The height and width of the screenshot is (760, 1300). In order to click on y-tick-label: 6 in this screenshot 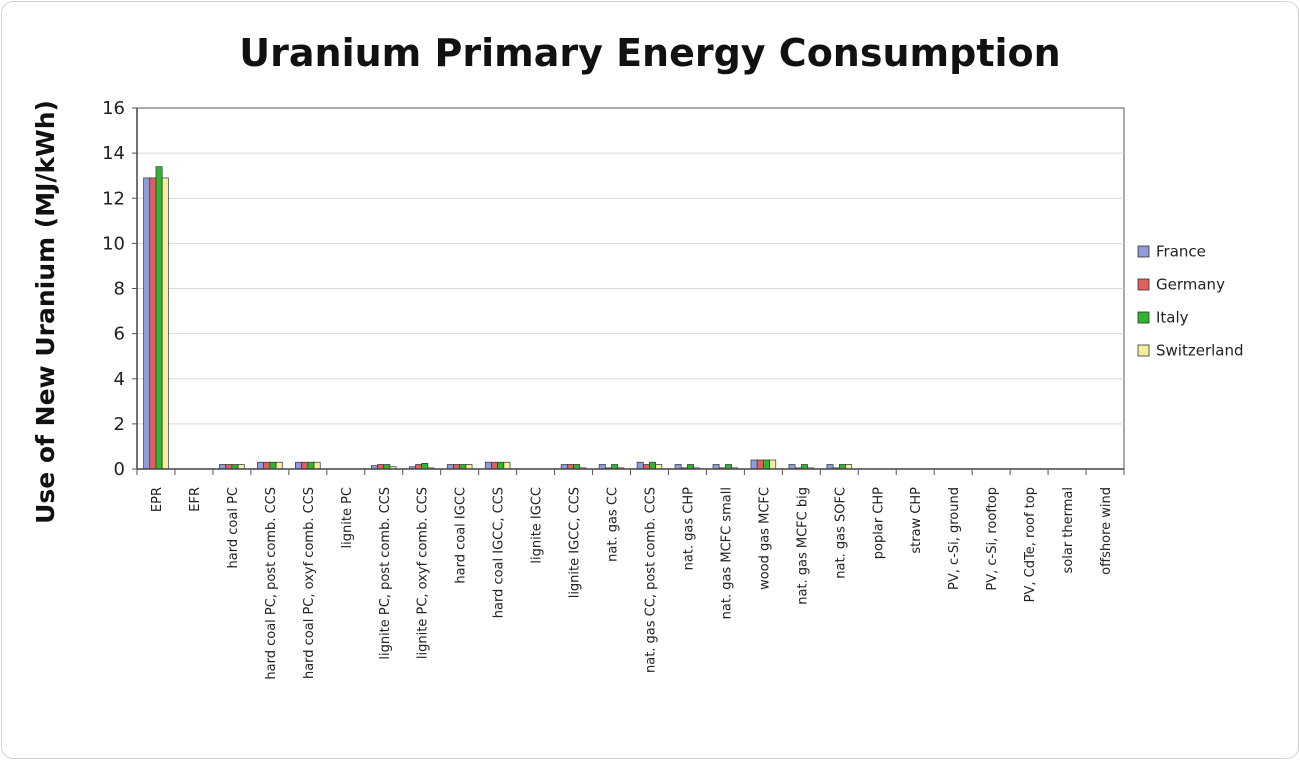, I will do `click(119, 334)`.